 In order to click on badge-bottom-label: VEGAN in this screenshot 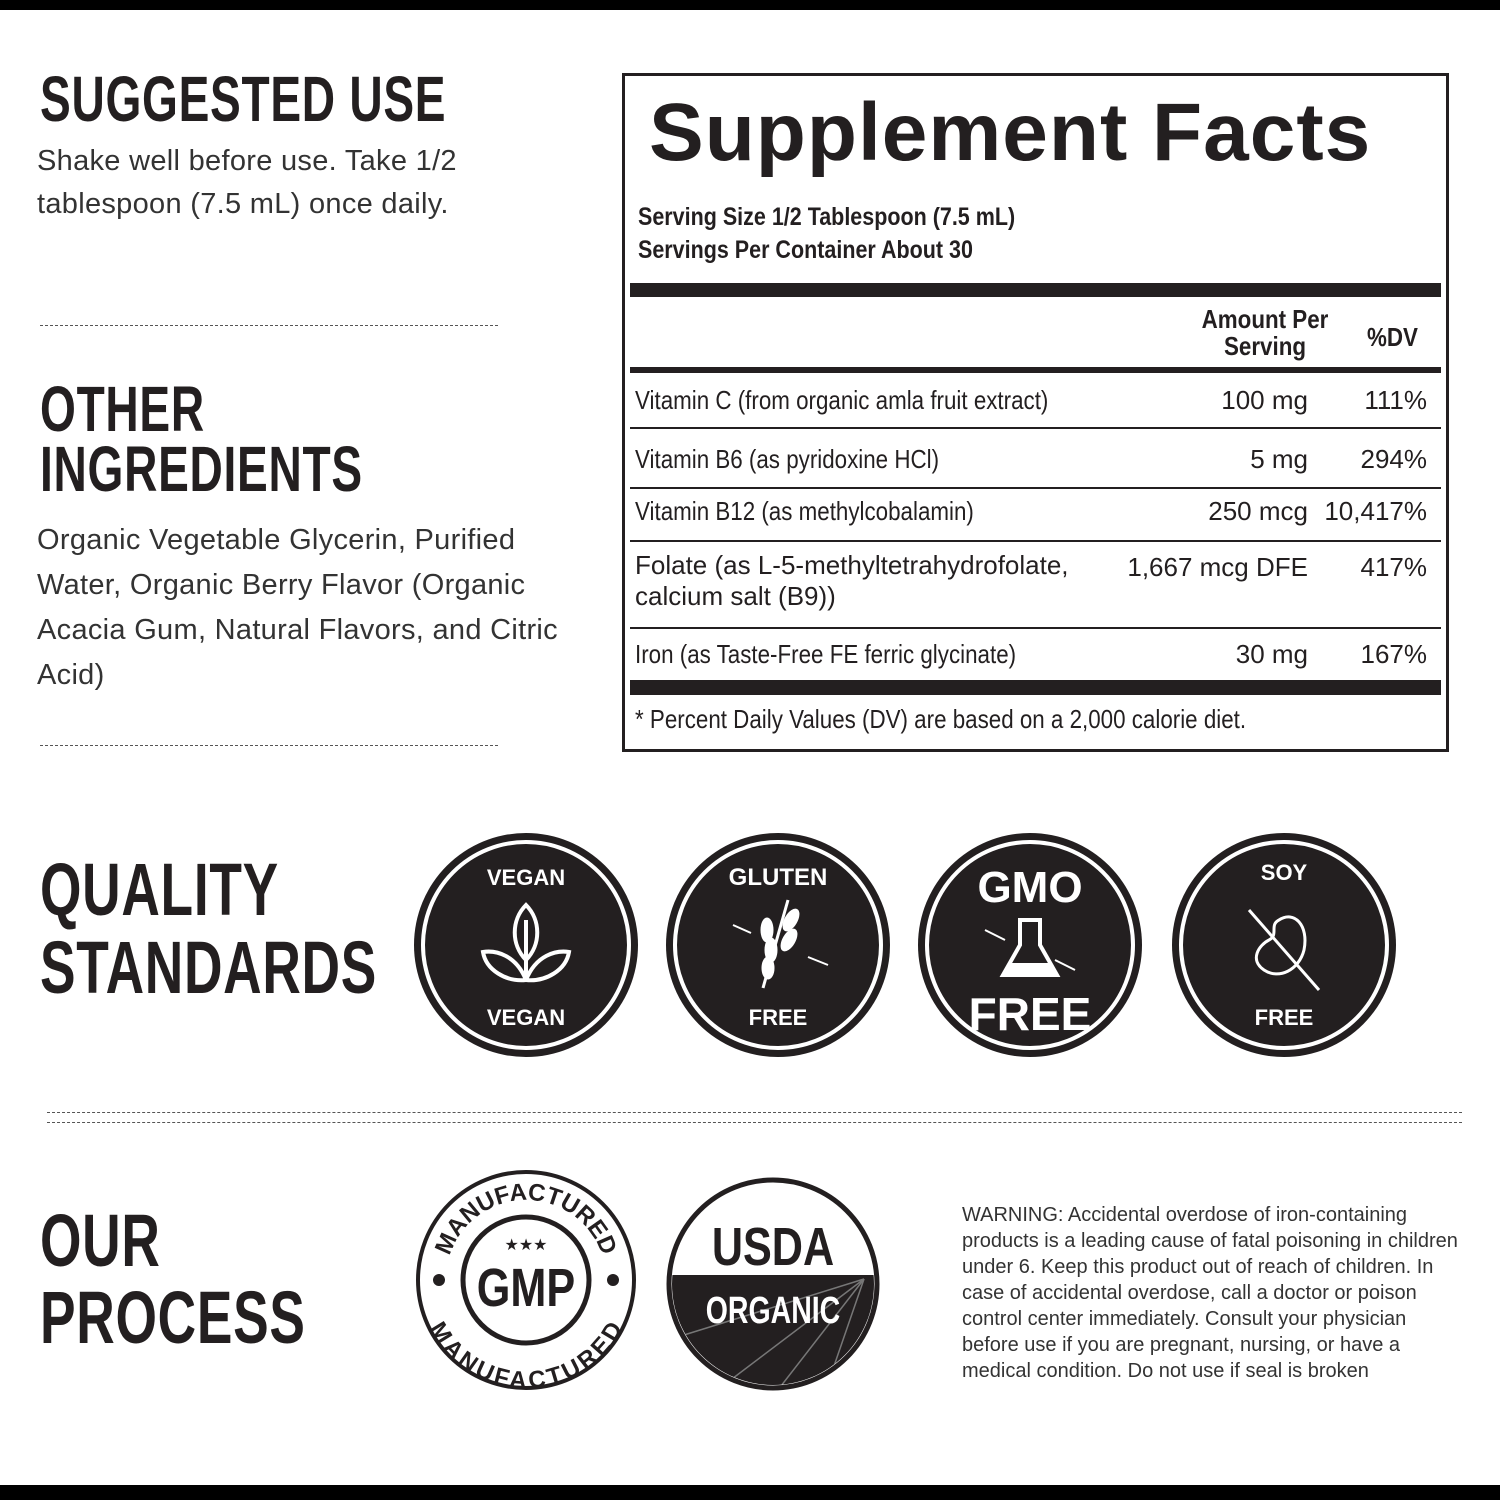, I will do `click(526, 1017)`.